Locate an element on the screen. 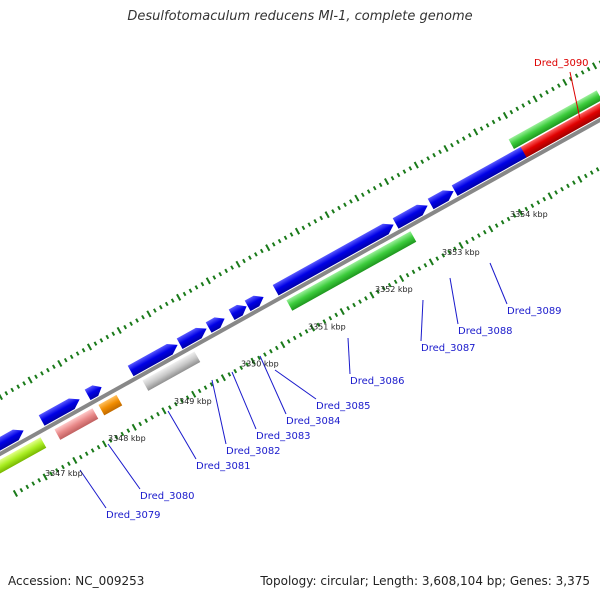  kbp-label: 3353 kbp is located at coordinates (461, 252).